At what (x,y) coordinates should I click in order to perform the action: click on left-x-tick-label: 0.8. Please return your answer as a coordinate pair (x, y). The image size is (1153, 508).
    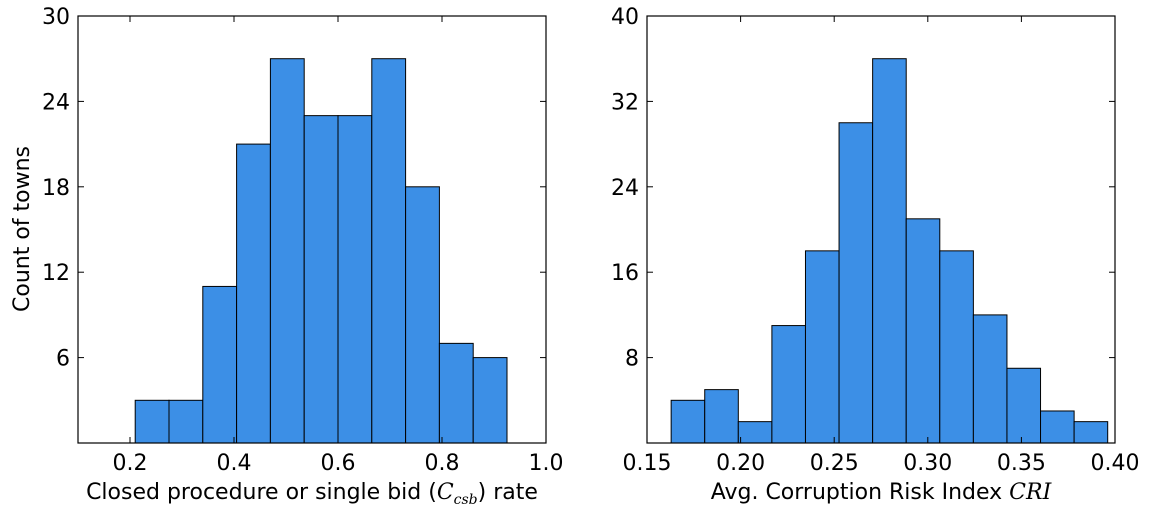
    Looking at the image, I should click on (442, 463).